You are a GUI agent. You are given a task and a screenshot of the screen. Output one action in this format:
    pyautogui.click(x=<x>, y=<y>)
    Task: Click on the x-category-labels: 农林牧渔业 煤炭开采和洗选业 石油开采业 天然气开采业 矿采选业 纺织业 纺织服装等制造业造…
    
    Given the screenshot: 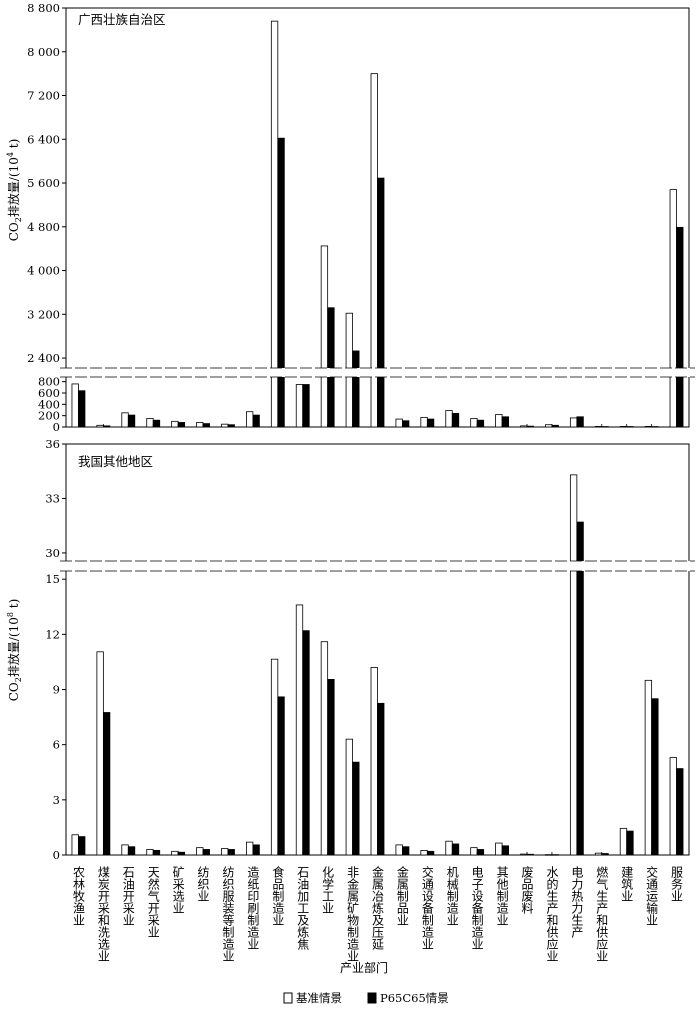 What is the action you would take?
    pyautogui.click(x=377, y=913)
    